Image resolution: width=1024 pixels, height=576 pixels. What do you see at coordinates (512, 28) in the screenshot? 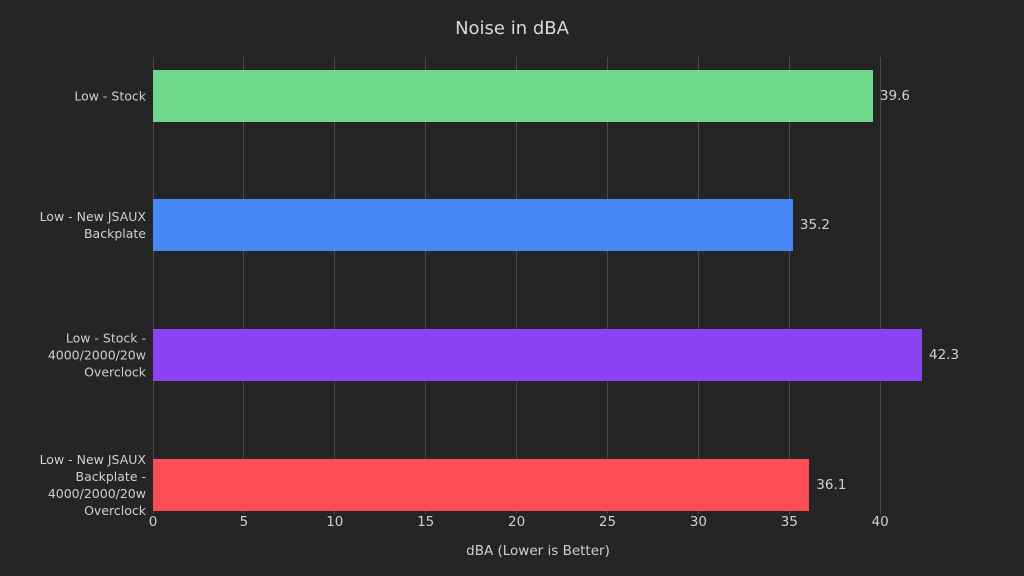
I see `chart-title: Noise in dBA` at bounding box center [512, 28].